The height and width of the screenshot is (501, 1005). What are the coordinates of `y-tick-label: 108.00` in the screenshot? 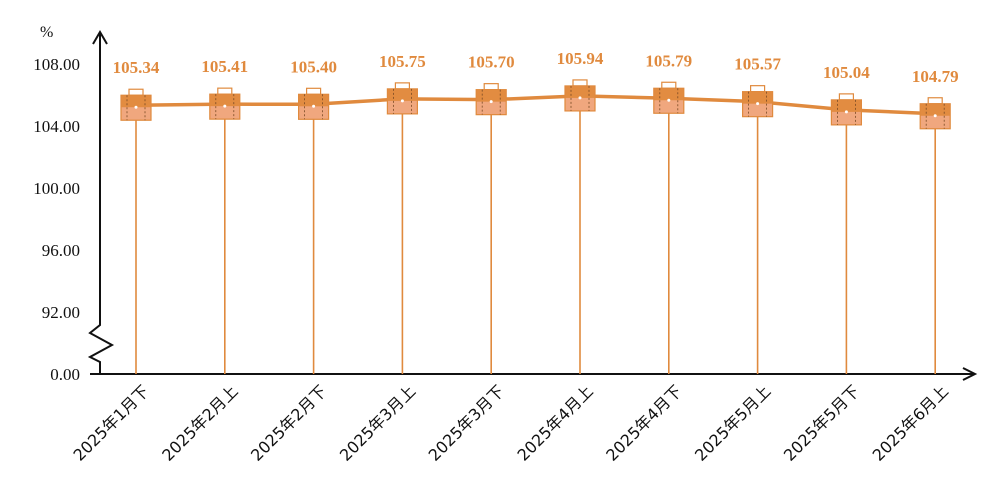 It's located at (56, 64).